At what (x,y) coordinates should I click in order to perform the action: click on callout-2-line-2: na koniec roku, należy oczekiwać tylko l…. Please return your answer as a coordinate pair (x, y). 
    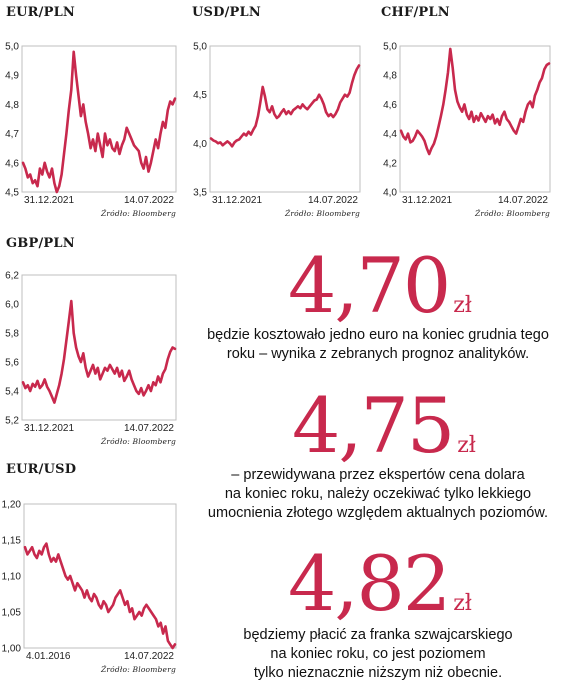
    Looking at the image, I should click on (378, 494).